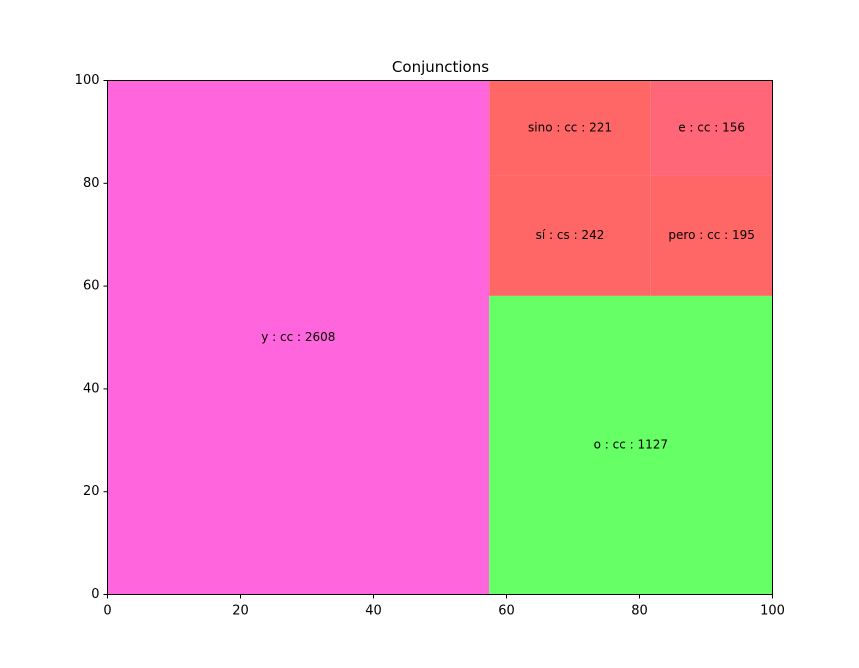 This screenshot has width=859, height=668. I want to click on treemap-rect-label: y : cc : 2608, so click(298, 337).